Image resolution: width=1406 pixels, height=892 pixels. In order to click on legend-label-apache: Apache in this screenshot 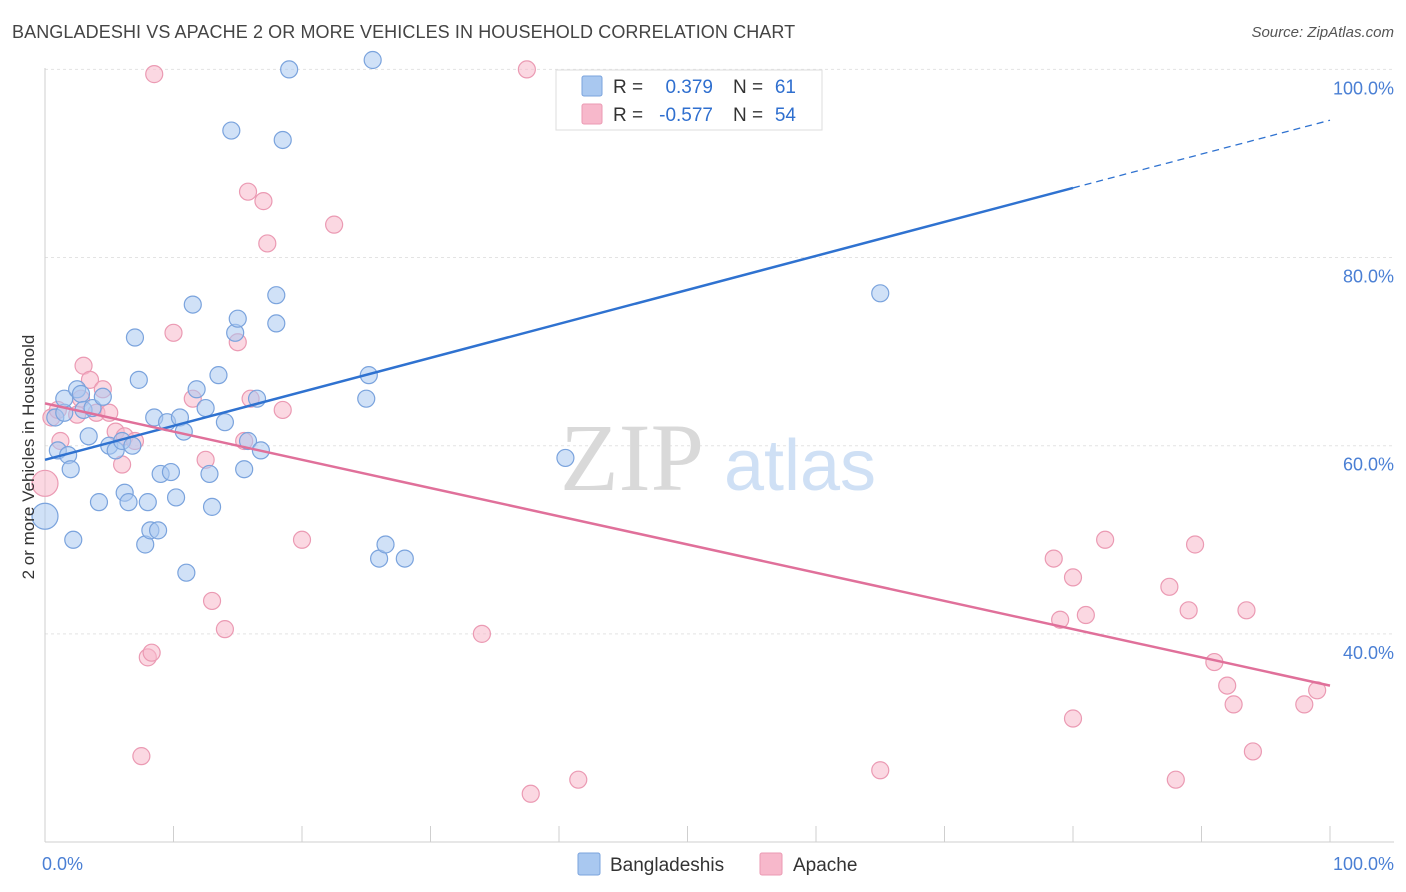, I will do `click(825, 865)`.